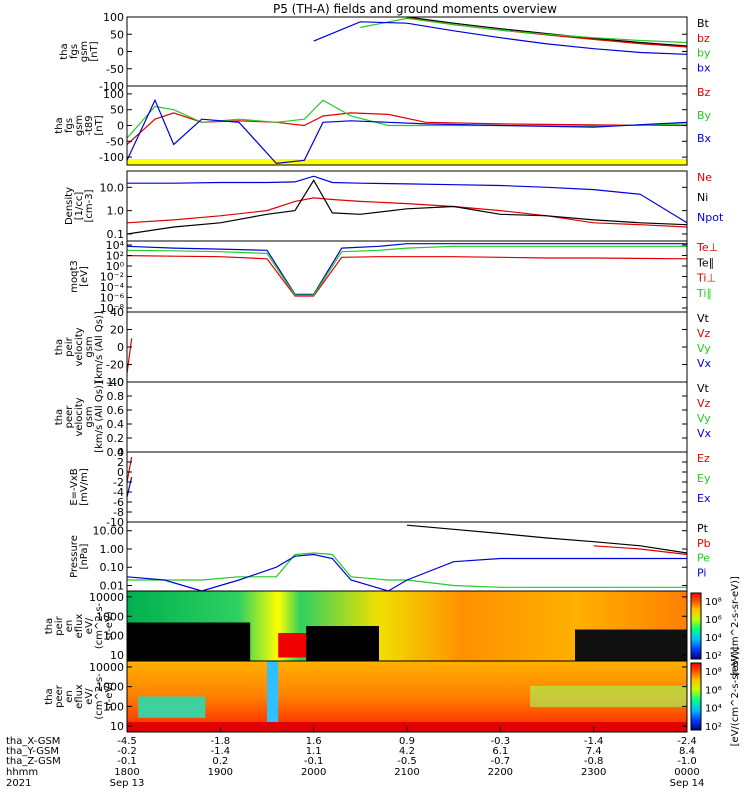 This screenshot has height=804, width=750. Describe the element at coordinates (113, 636) in the screenshot. I see `panel-peir-spectrogram-ytick-label: 100` at that location.